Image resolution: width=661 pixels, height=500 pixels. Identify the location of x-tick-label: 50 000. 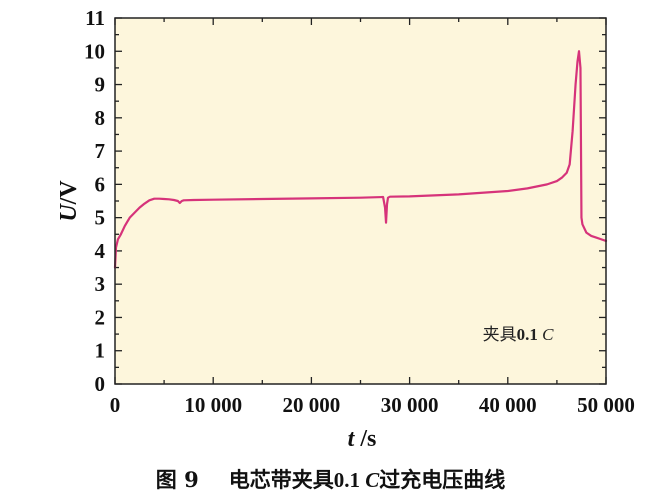
(606, 405).